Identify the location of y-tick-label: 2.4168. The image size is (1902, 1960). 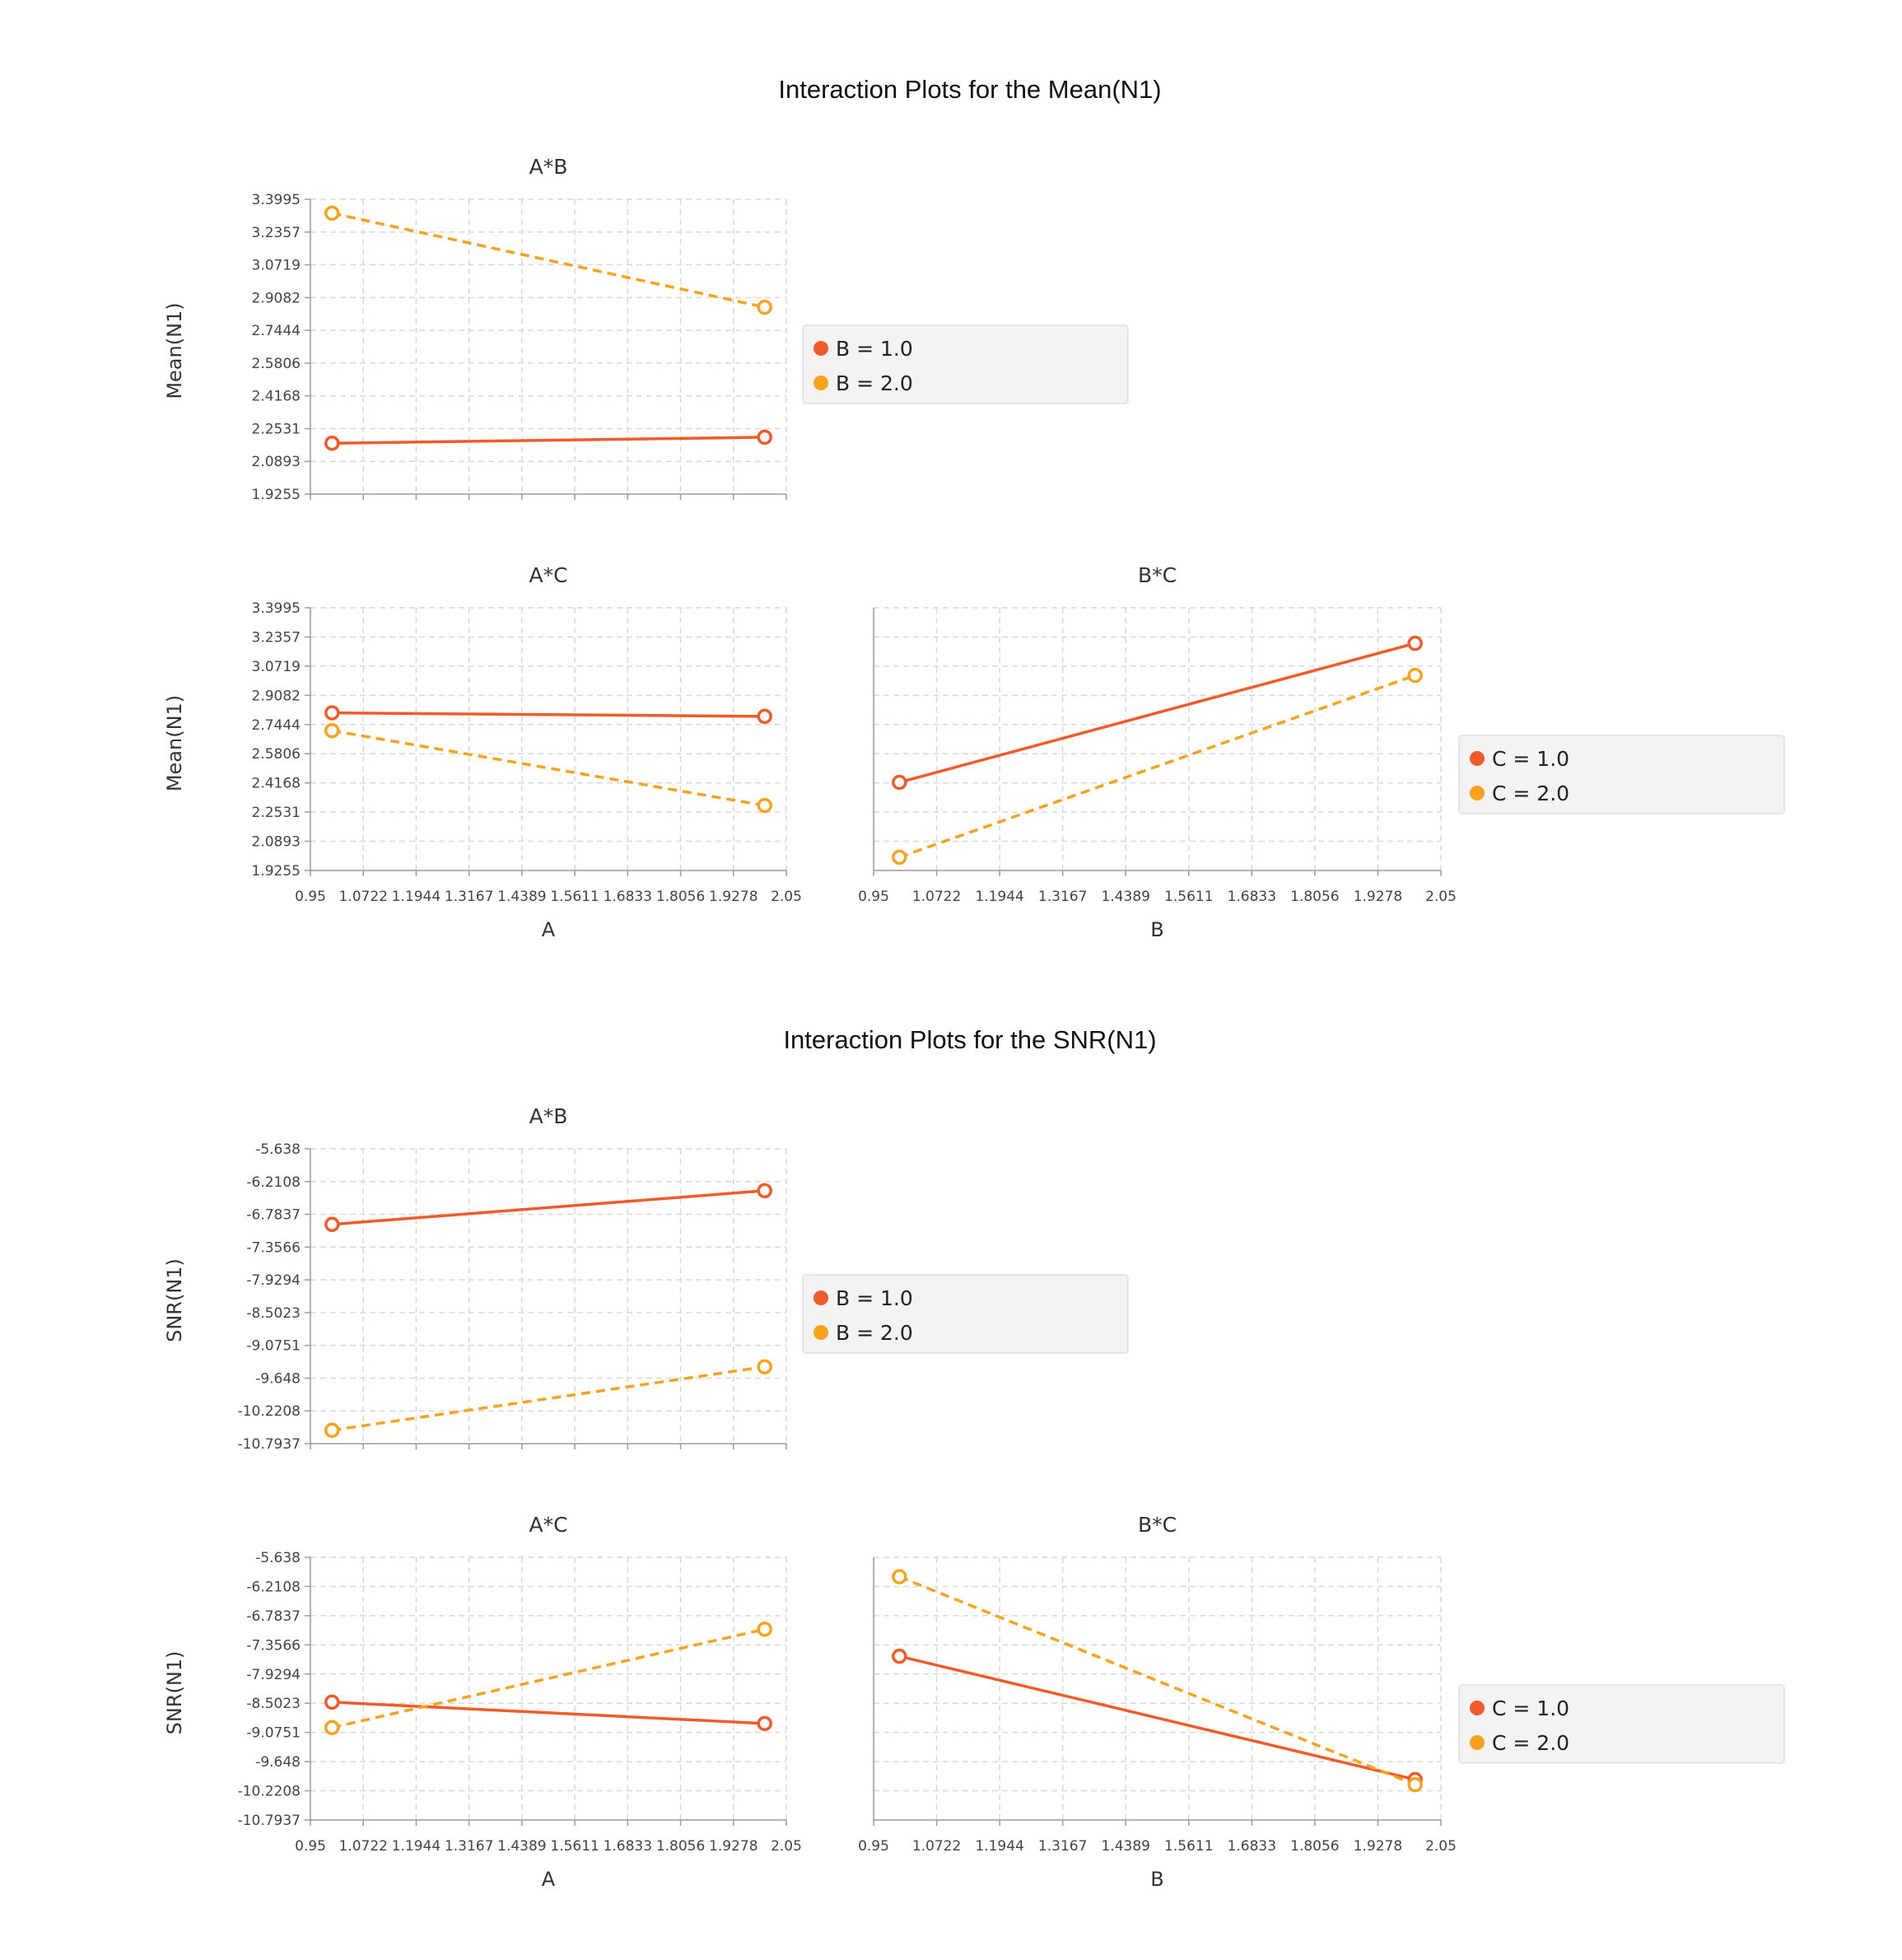
(277, 784).